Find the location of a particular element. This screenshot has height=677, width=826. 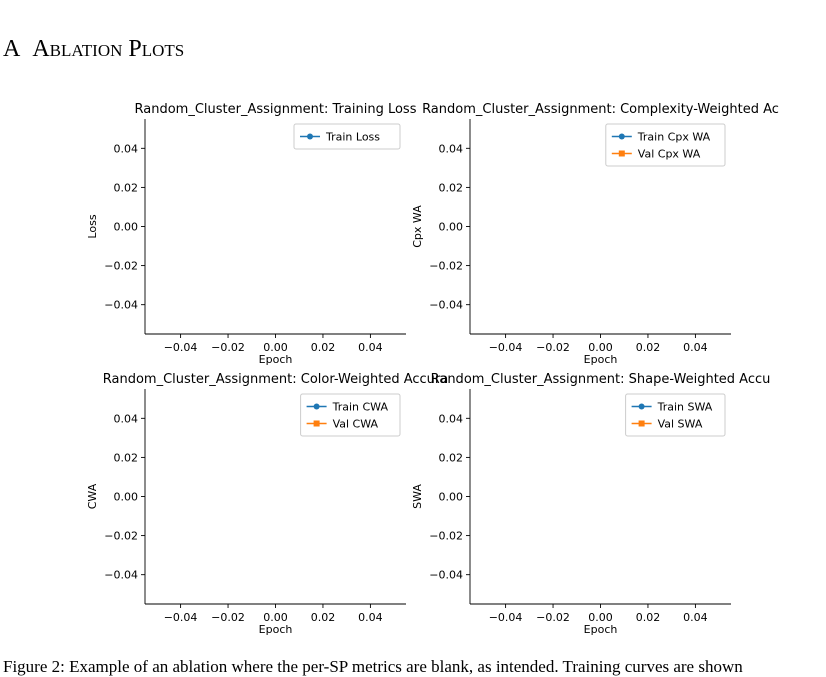

section-title: Ablation Plots is located at coordinates (108, 49).